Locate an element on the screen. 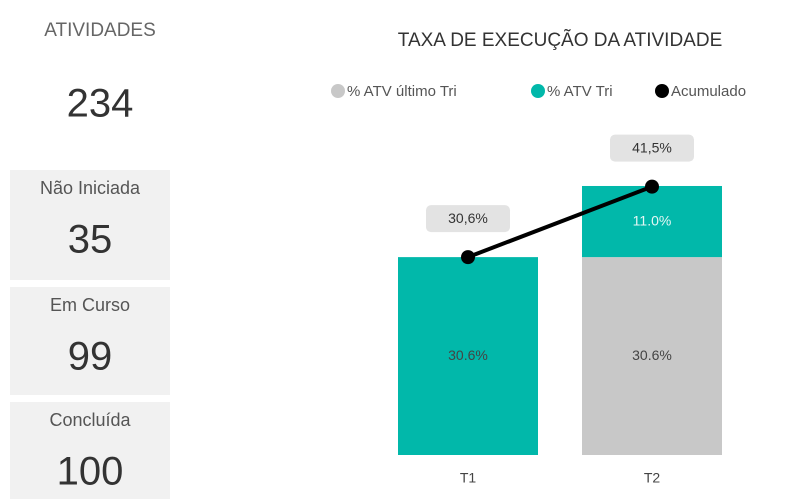 The width and height of the screenshot is (785, 499). bar-value-label: 11.0% is located at coordinates (652, 220).